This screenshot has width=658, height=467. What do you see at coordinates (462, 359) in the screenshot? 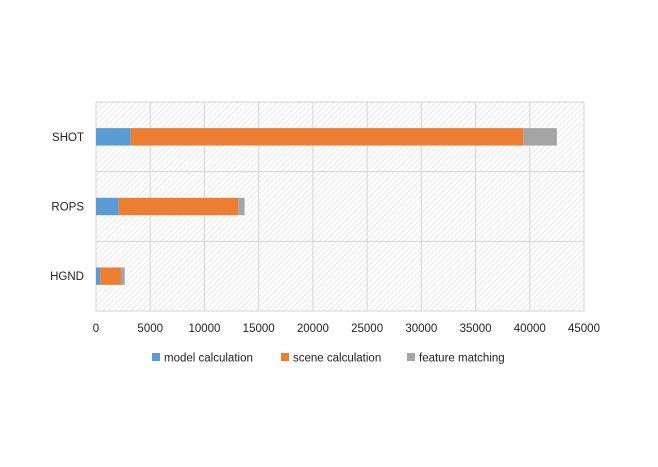
I see `legend-label-feature-matching: feature matching` at bounding box center [462, 359].